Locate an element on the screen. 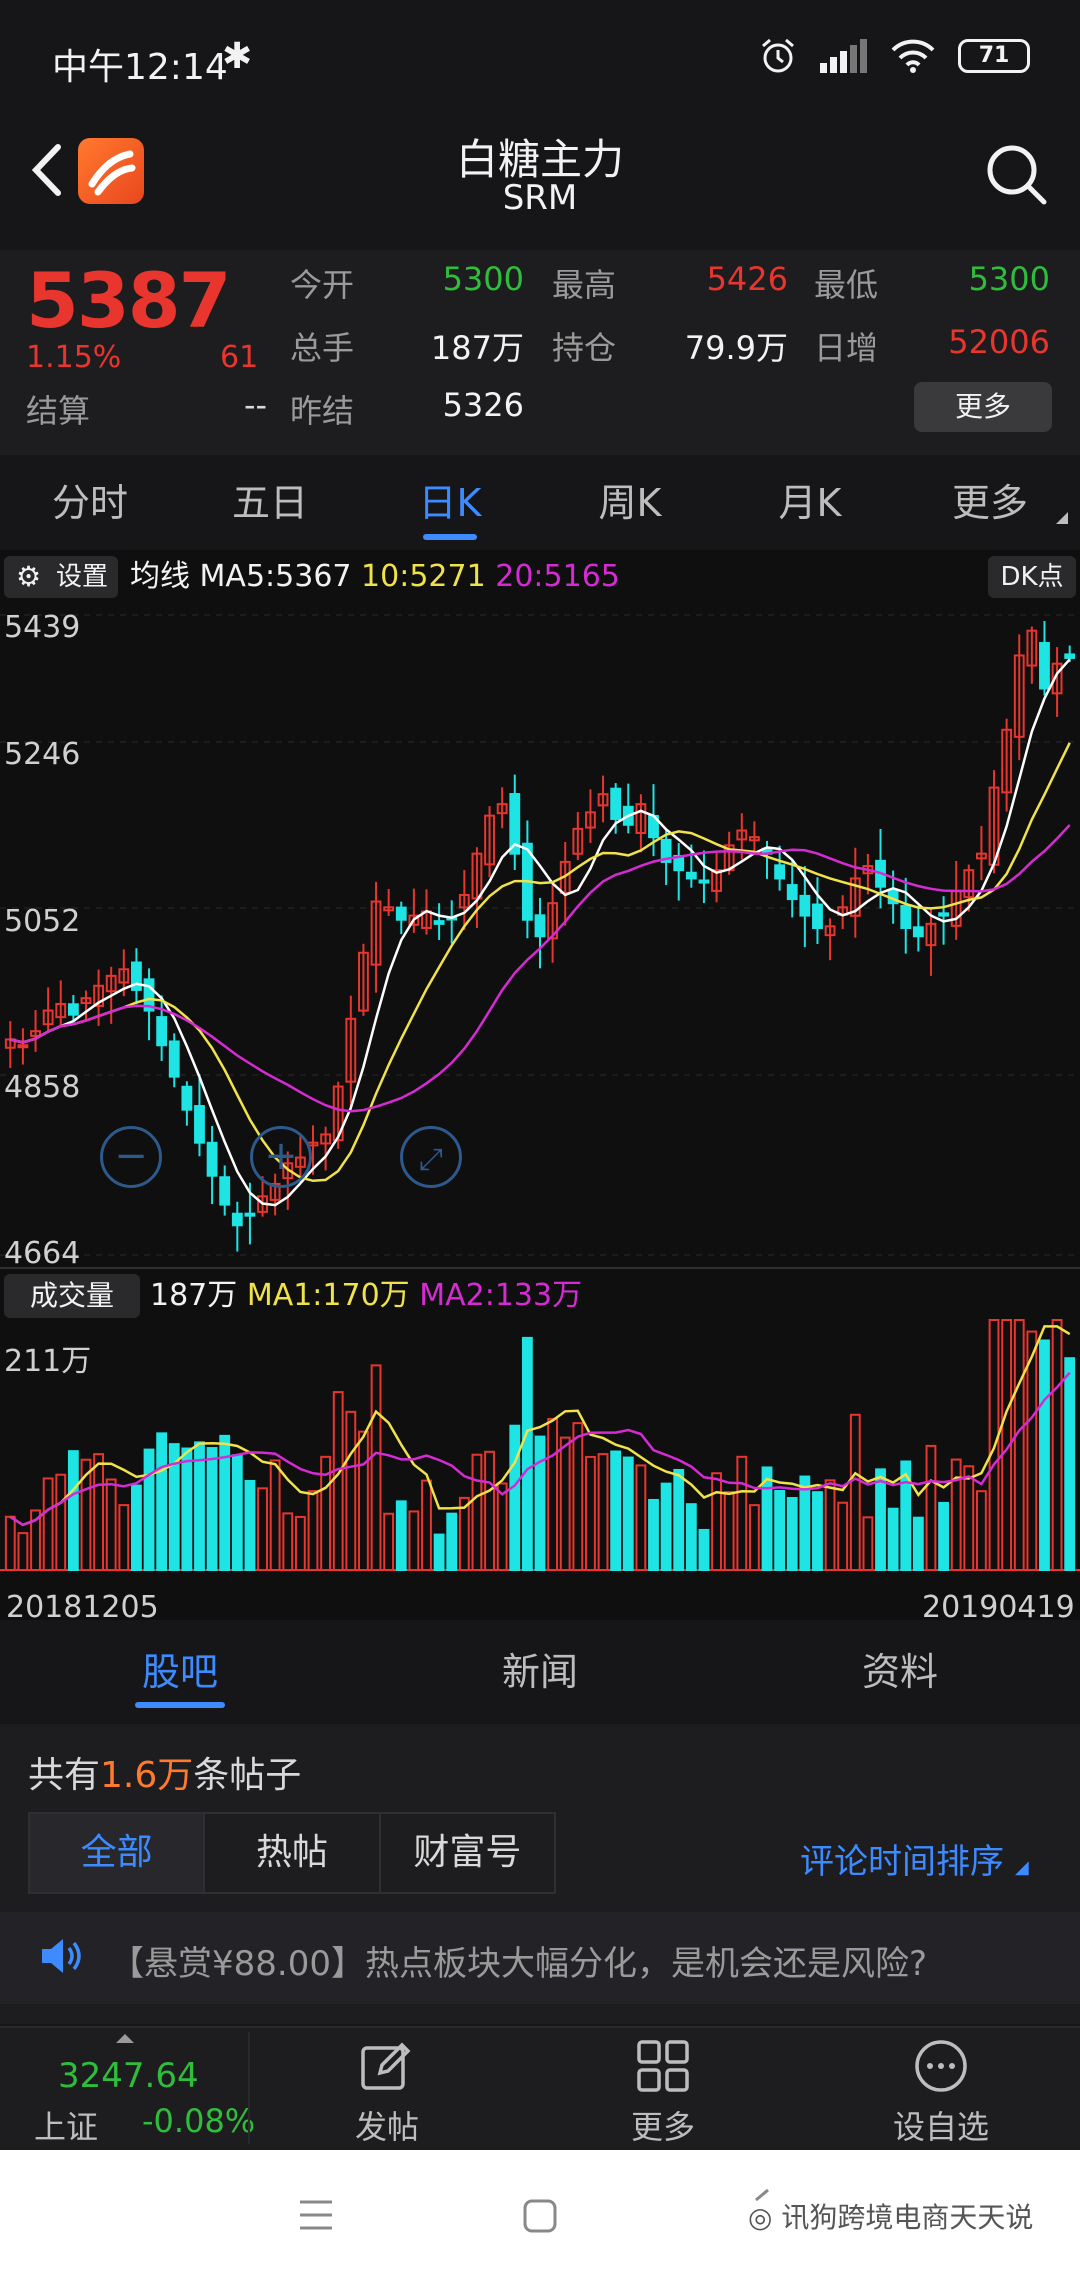  status-time: 中午12:14 is located at coordinates (140, 67).